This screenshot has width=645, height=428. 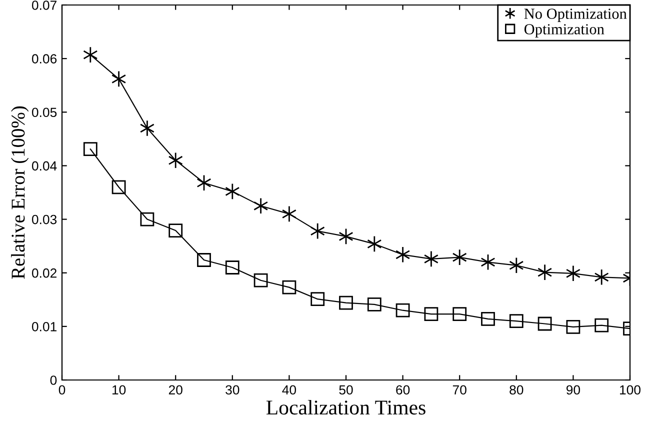 What do you see at coordinates (573, 390) in the screenshot?
I see `x-tick-label: 90` at bounding box center [573, 390].